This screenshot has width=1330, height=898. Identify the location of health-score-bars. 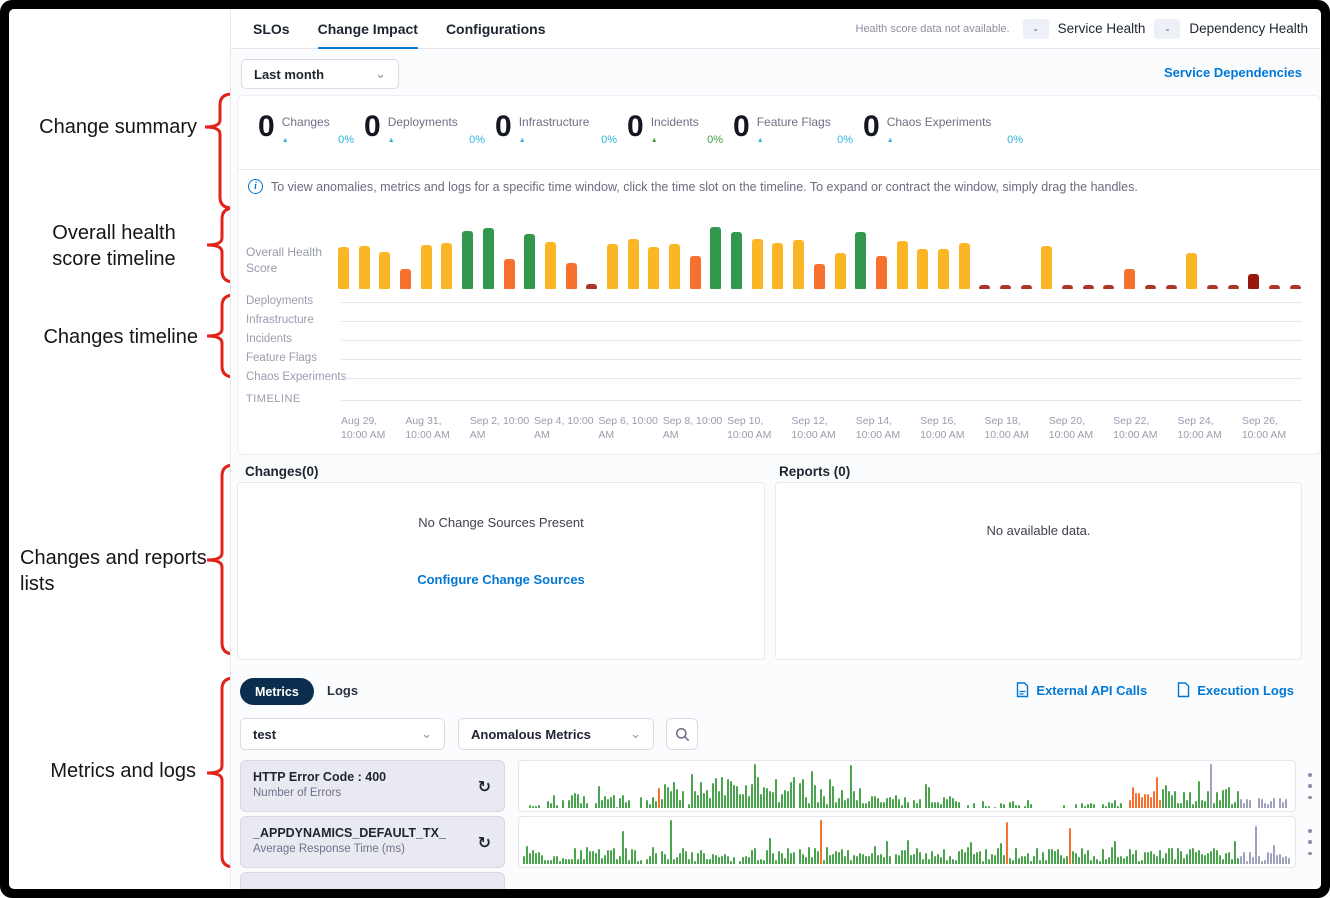
(819, 255).